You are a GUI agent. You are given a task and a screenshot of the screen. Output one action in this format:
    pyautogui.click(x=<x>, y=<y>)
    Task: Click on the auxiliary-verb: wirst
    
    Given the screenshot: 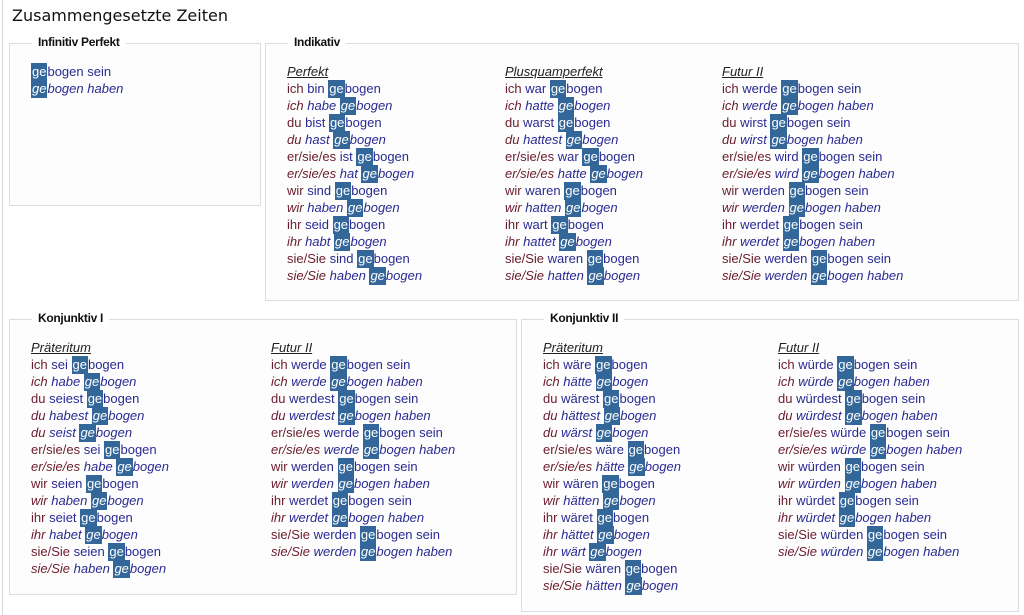 What is the action you would take?
    pyautogui.click(x=753, y=122)
    